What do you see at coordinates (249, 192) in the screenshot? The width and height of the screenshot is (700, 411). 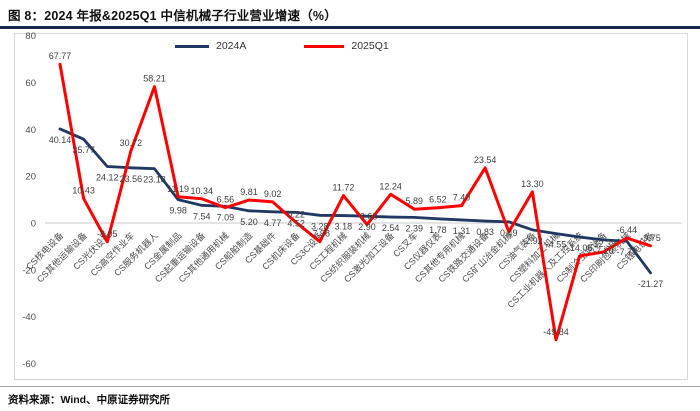 I see `data-label-2025Q1: 9.81` at bounding box center [249, 192].